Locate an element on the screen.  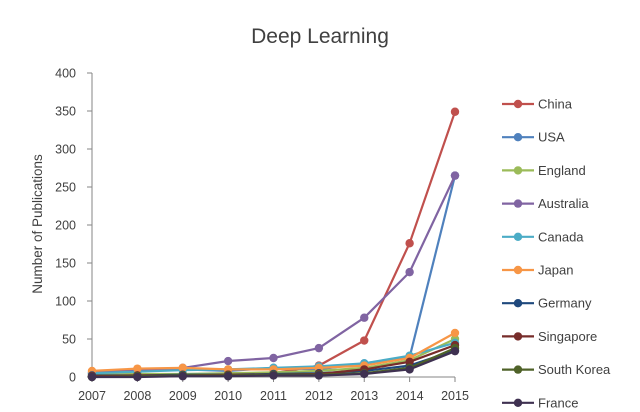
legend-label: Canada is located at coordinates (561, 236).